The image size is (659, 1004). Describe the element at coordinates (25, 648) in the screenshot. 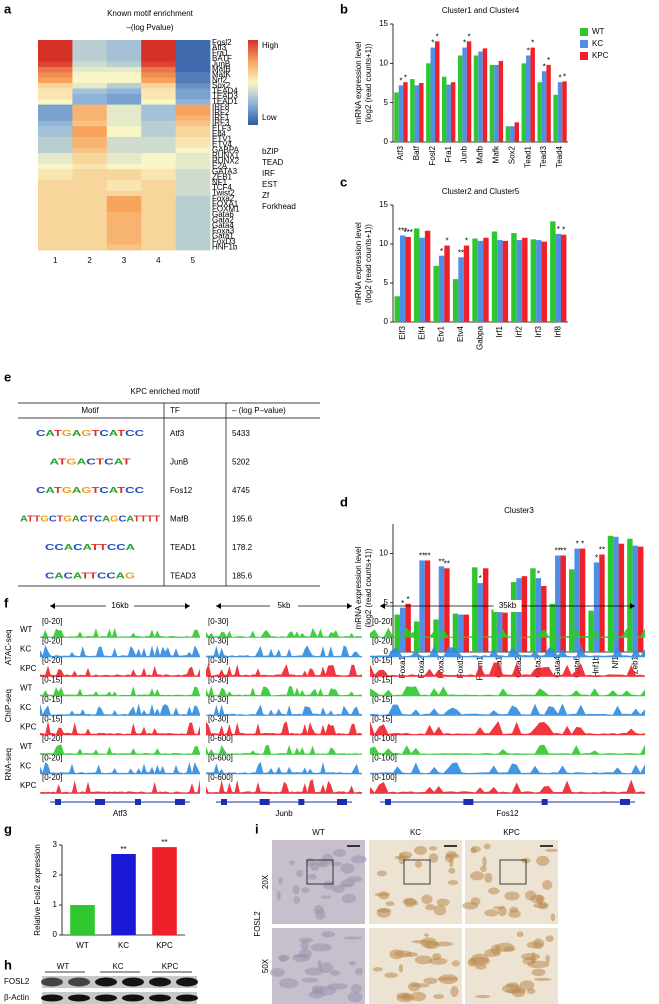

I see `sample-label: KC` at that location.